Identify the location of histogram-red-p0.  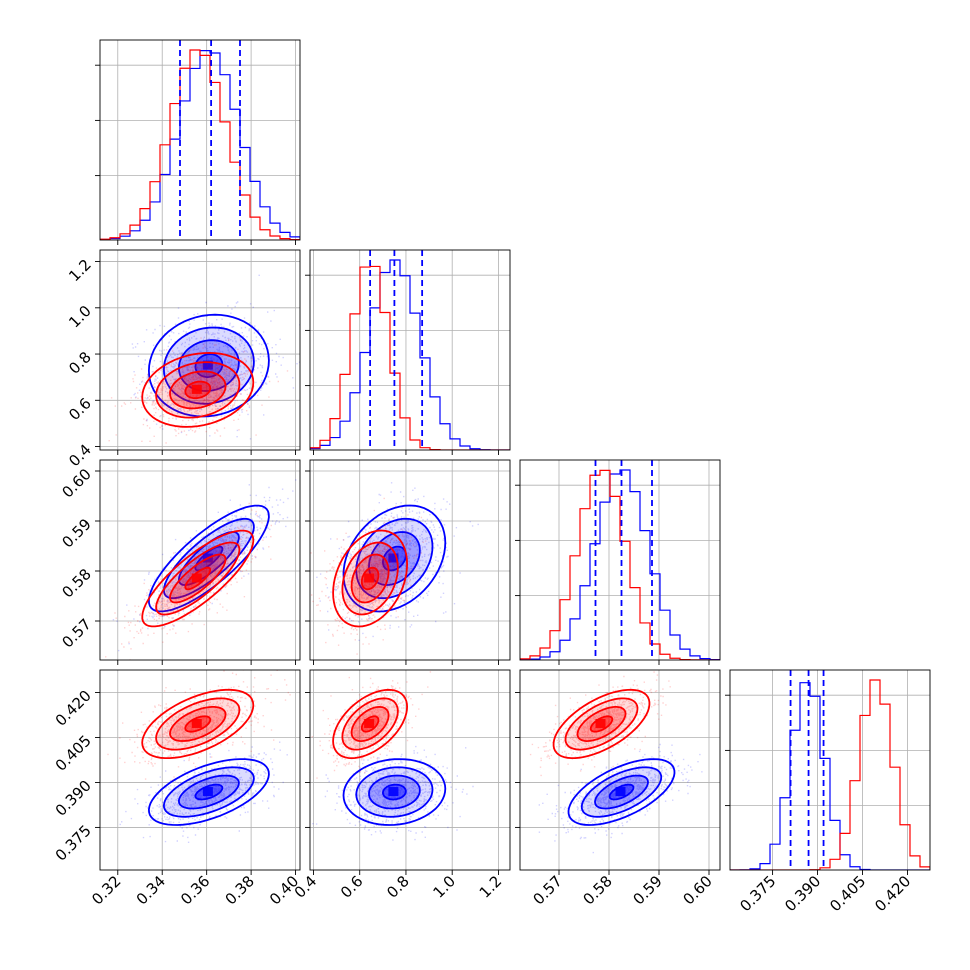
(200, 144).